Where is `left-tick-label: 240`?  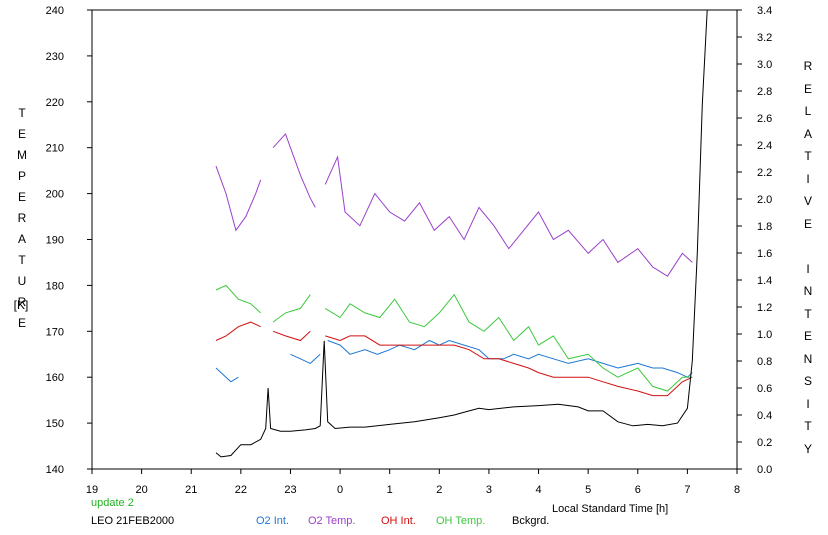
left-tick-label: 240 is located at coordinates (55, 11).